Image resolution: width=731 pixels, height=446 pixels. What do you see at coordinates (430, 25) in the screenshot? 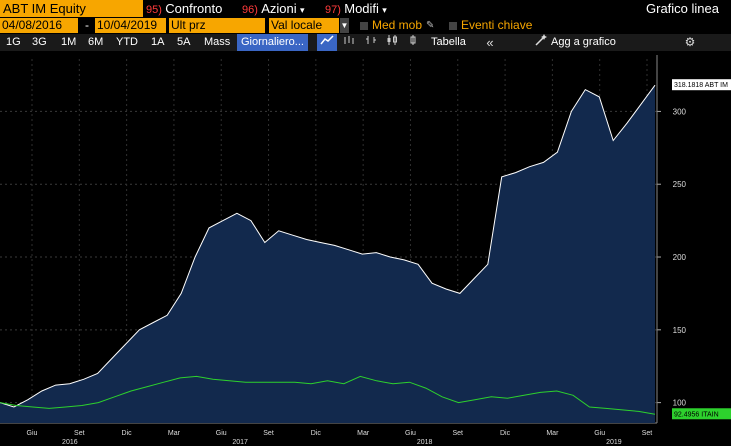
I see `pencil-icon: ✎` at bounding box center [430, 25].